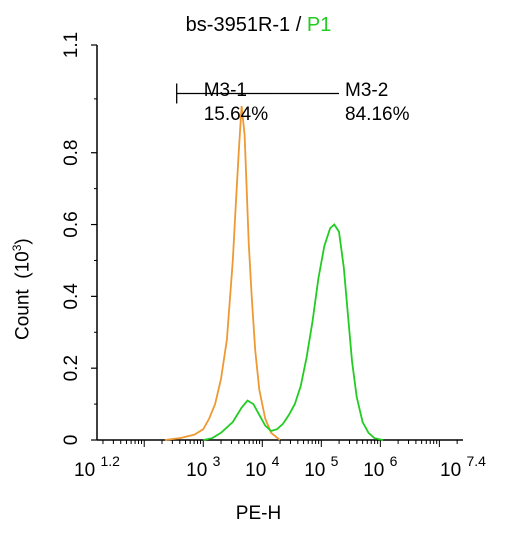 This screenshot has height=538, width=517. What do you see at coordinates (319, 25) in the screenshot?
I see `gate-name: P1` at bounding box center [319, 25].